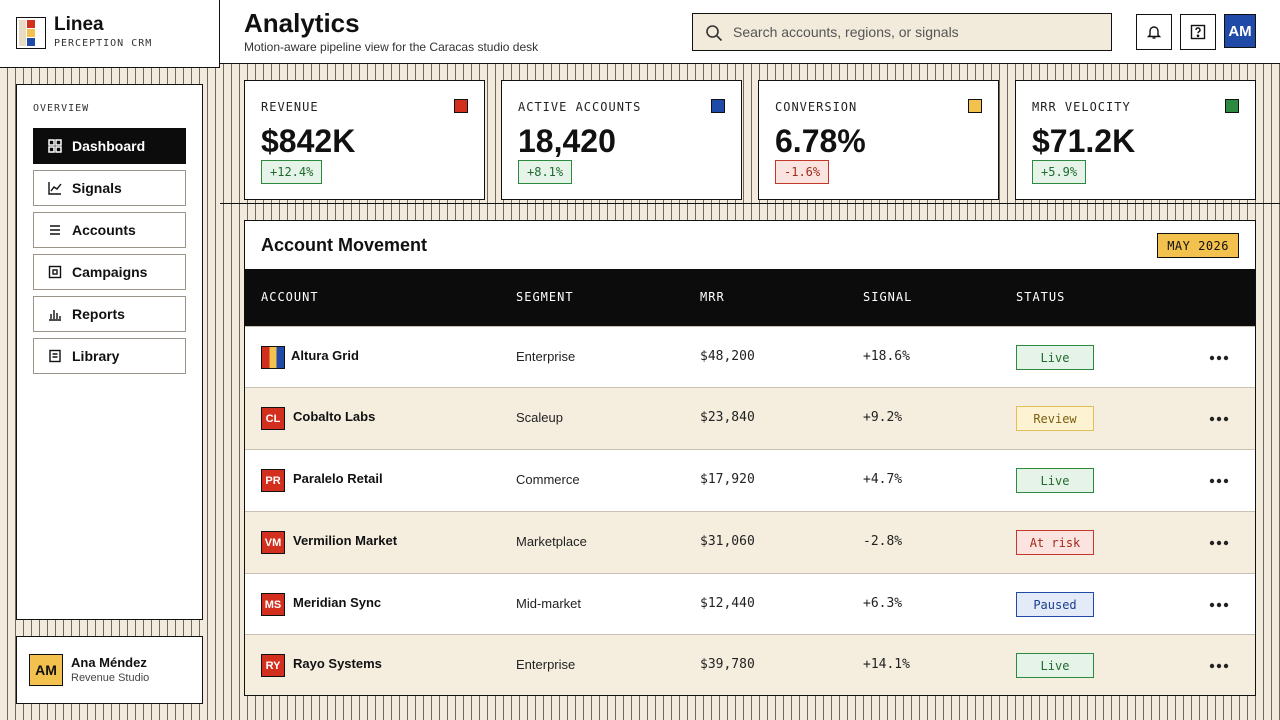 Image resolution: width=1280 pixels, height=720 pixels. I want to click on notifications-button, so click(1154, 32).